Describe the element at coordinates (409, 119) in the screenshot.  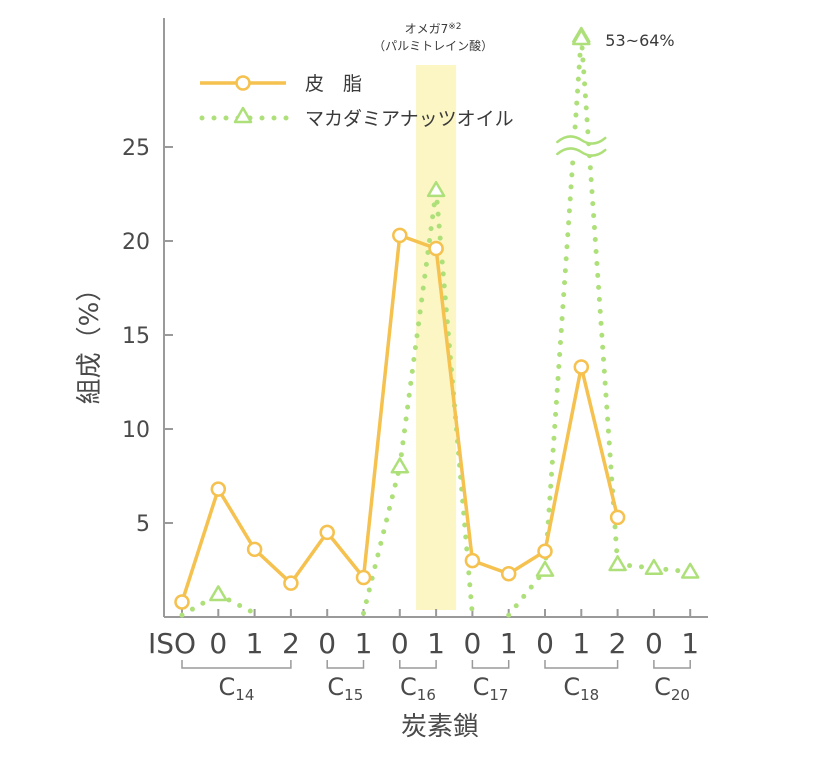
I see `legend-macadamia-label: マカダミアナッツオイル` at that location.